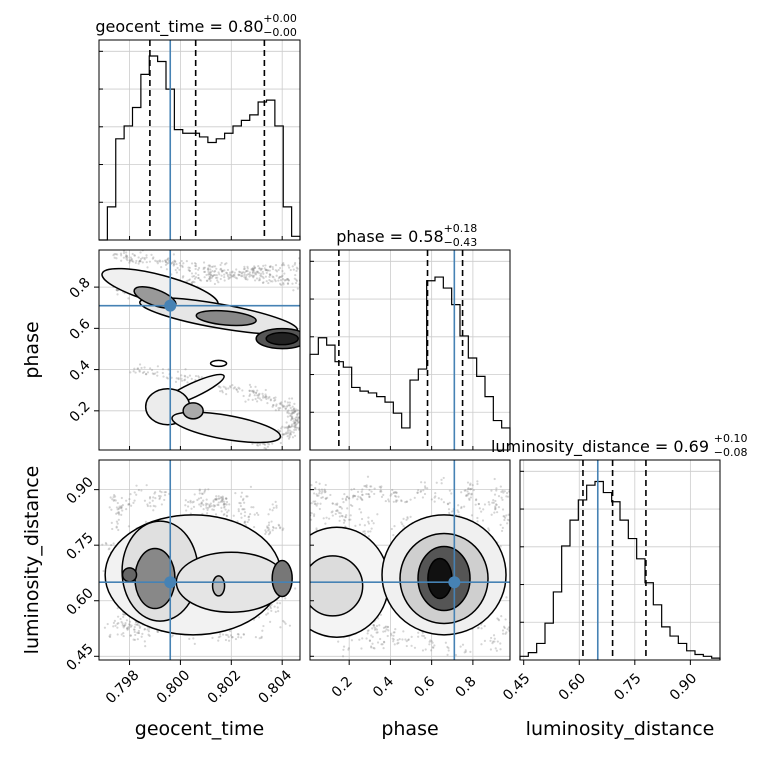  Describe the element at coordinates (282, 578) in the screenshot. I see `contour` at that location.